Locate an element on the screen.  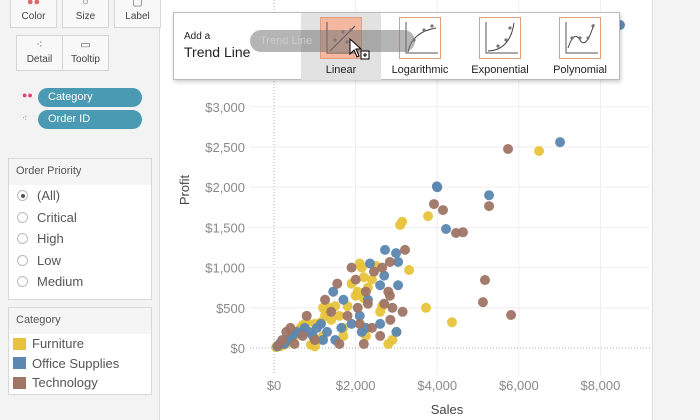
radio-low: Low is located at coordinates (80, 261).